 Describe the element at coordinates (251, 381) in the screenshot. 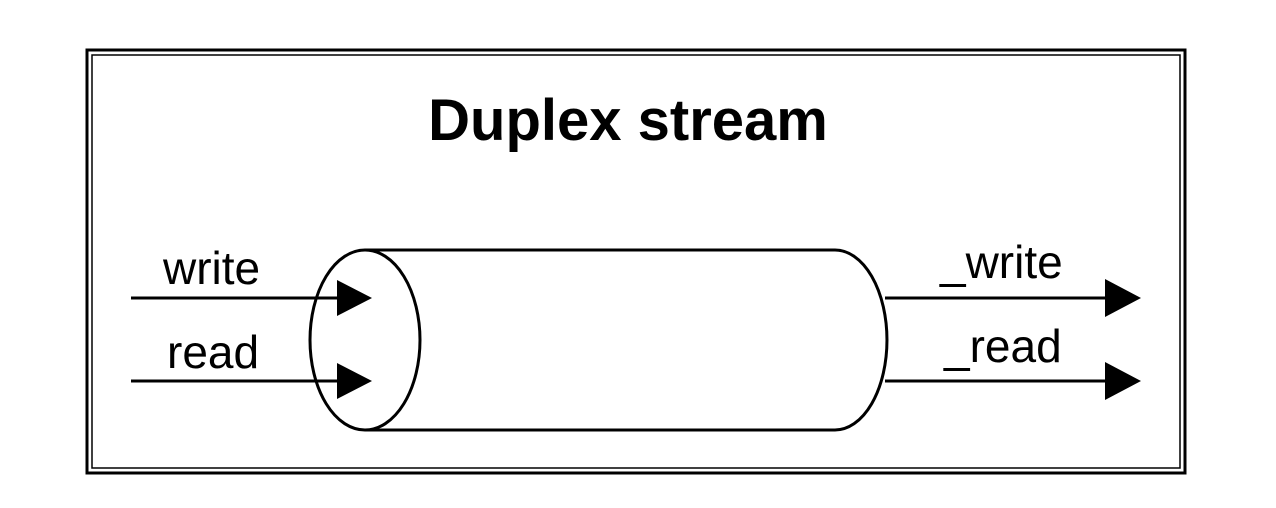

I see `read-input-arrow` at that location.